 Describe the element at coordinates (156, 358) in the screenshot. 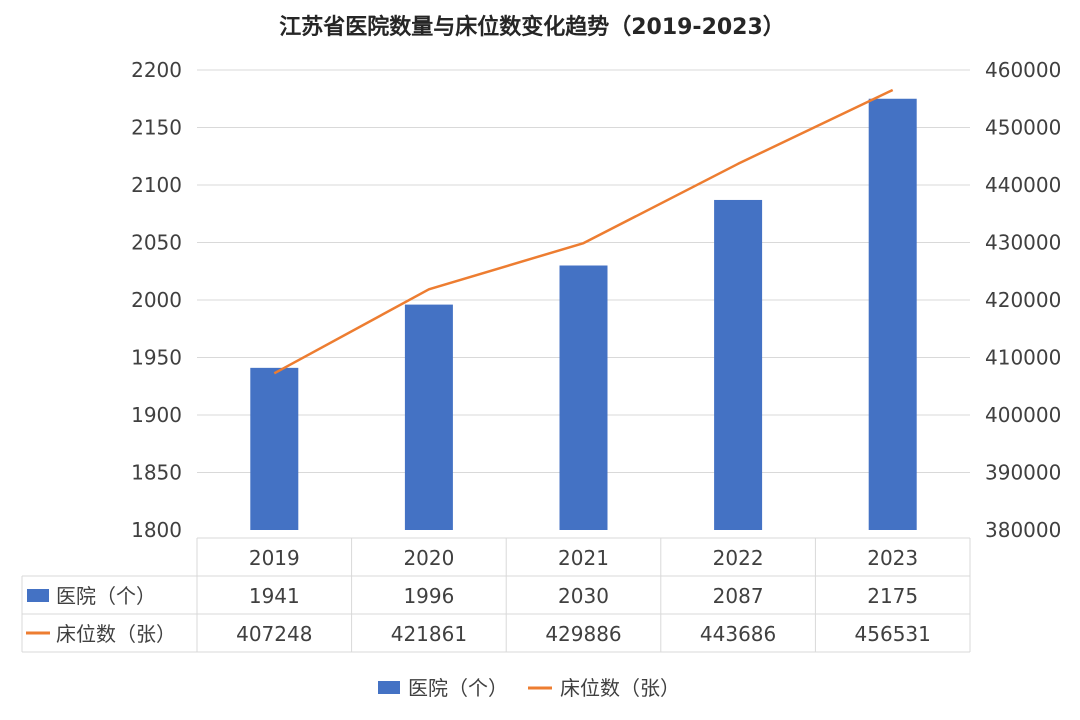

I see `left-axis-tick-label: 1950` at that location.